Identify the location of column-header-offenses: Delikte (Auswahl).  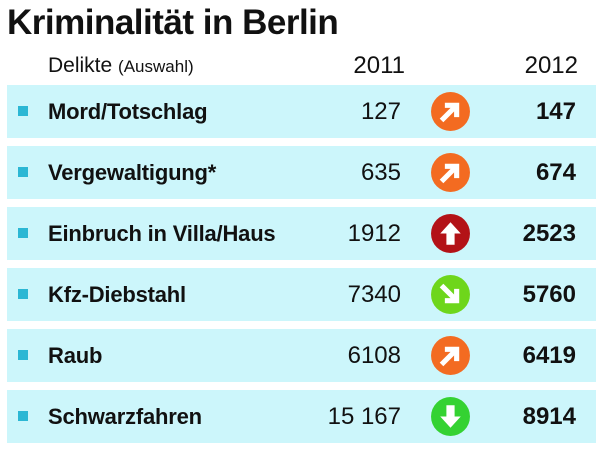
(121, 66).